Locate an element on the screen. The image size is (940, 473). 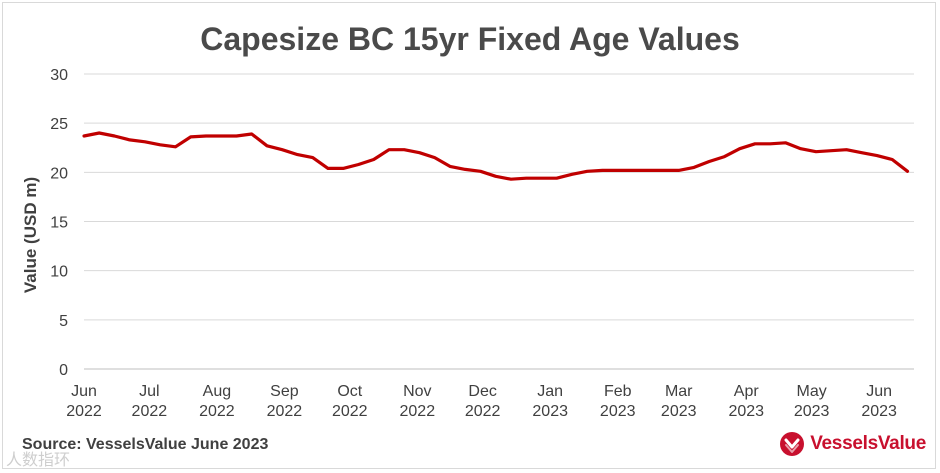
logo-text: VesselsValue is located at coordinates (868, 443).